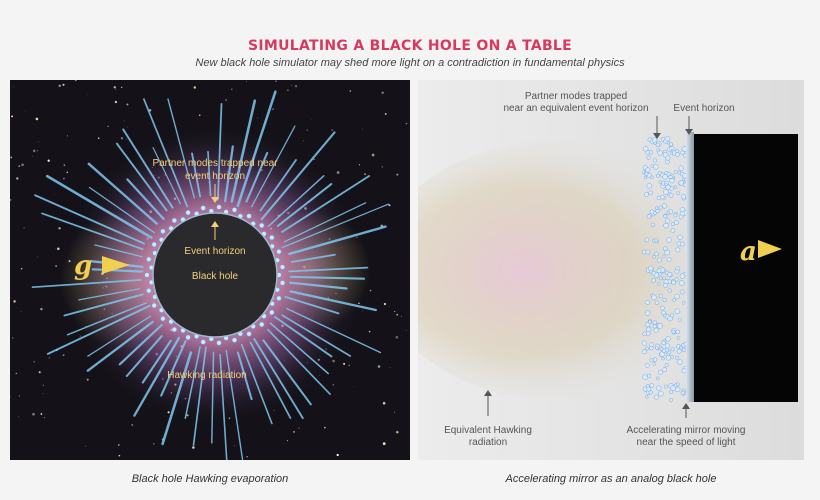 The image size is (820, 500). Describe the element at coordinates (210, 479) in the screenshot. I see `left-caption: Black hole Hawking evaporation` at that location.